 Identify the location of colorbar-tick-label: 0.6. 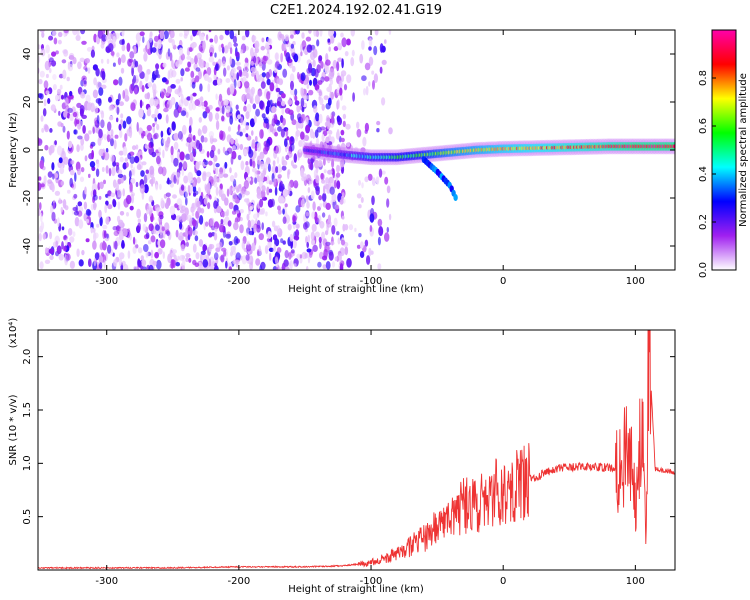
(703, 126).